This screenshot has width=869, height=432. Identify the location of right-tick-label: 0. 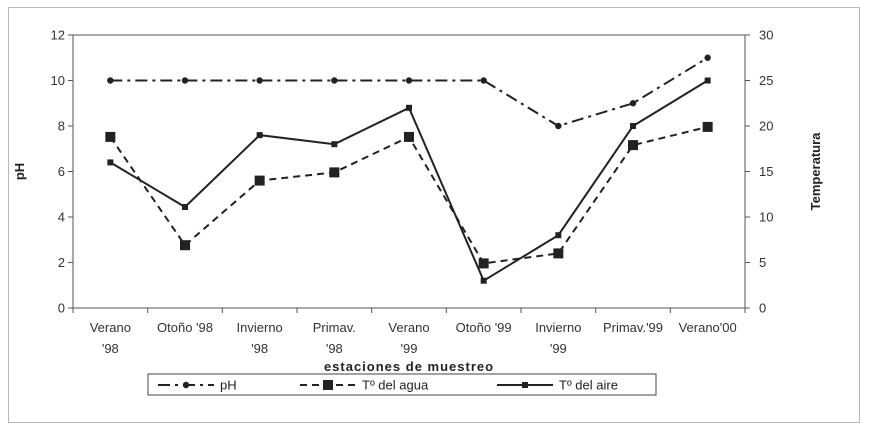
(762, 308).